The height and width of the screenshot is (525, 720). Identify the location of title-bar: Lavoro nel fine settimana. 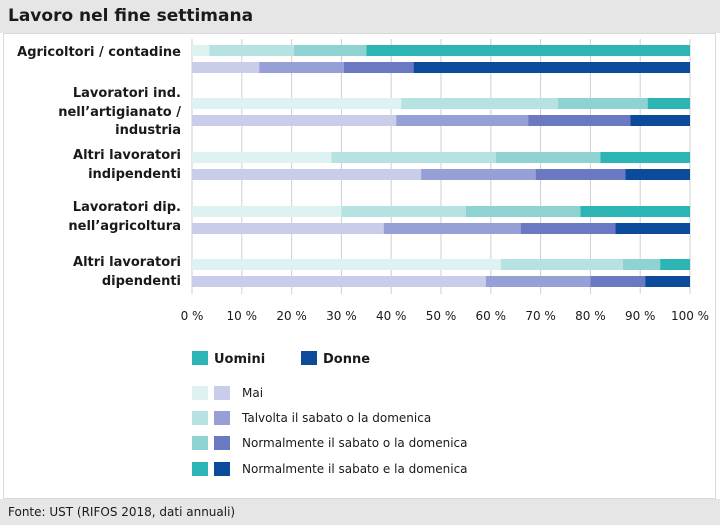
(360, 16).